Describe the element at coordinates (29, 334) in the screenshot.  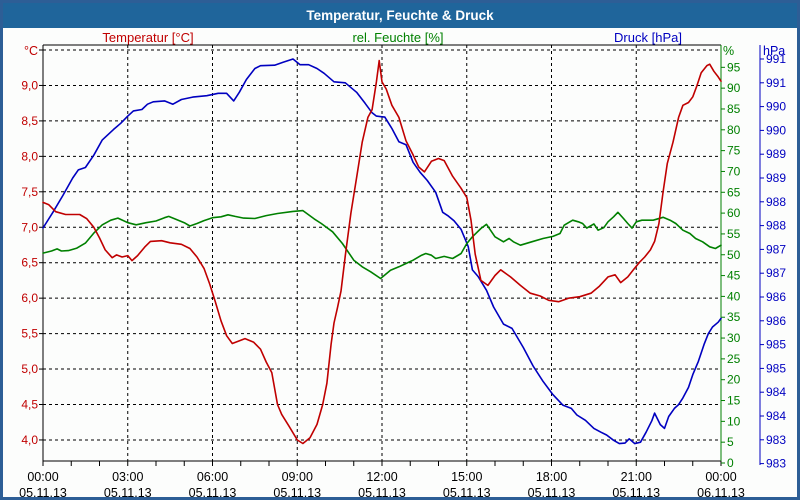
I see `temperature-tick-label: 5,5` at that location.